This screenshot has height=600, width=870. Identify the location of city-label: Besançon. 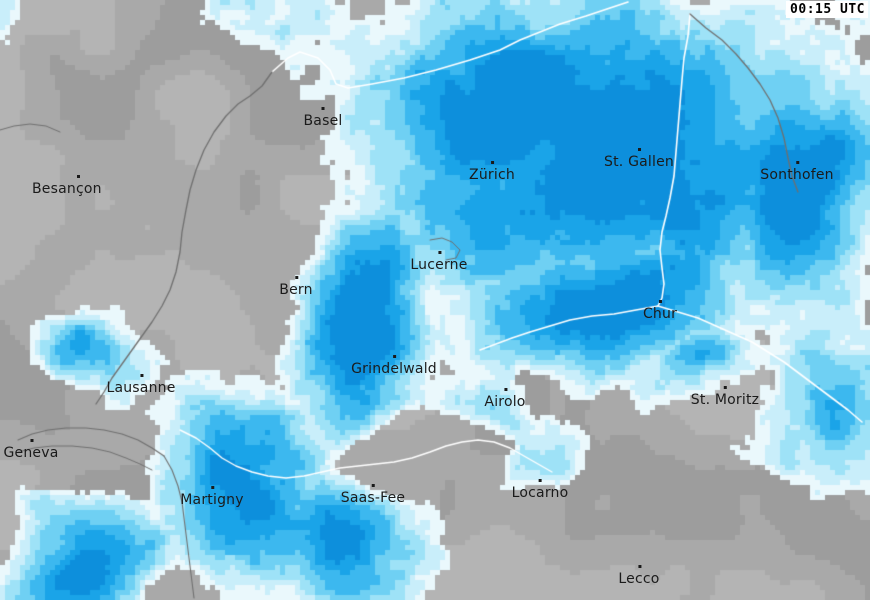
(67, 186).